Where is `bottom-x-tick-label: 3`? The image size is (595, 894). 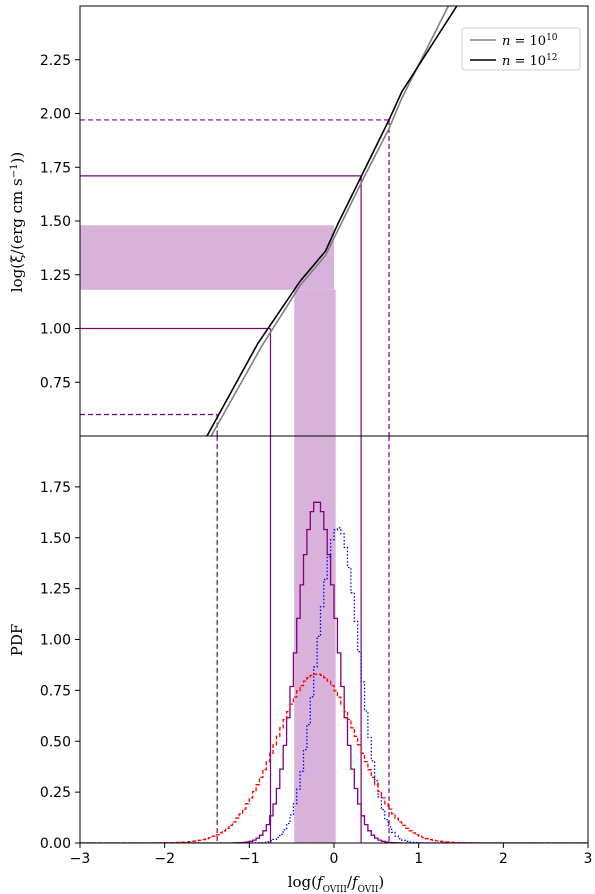 bottom-x-tick-label: 3 is located at coordinates (588, 859).